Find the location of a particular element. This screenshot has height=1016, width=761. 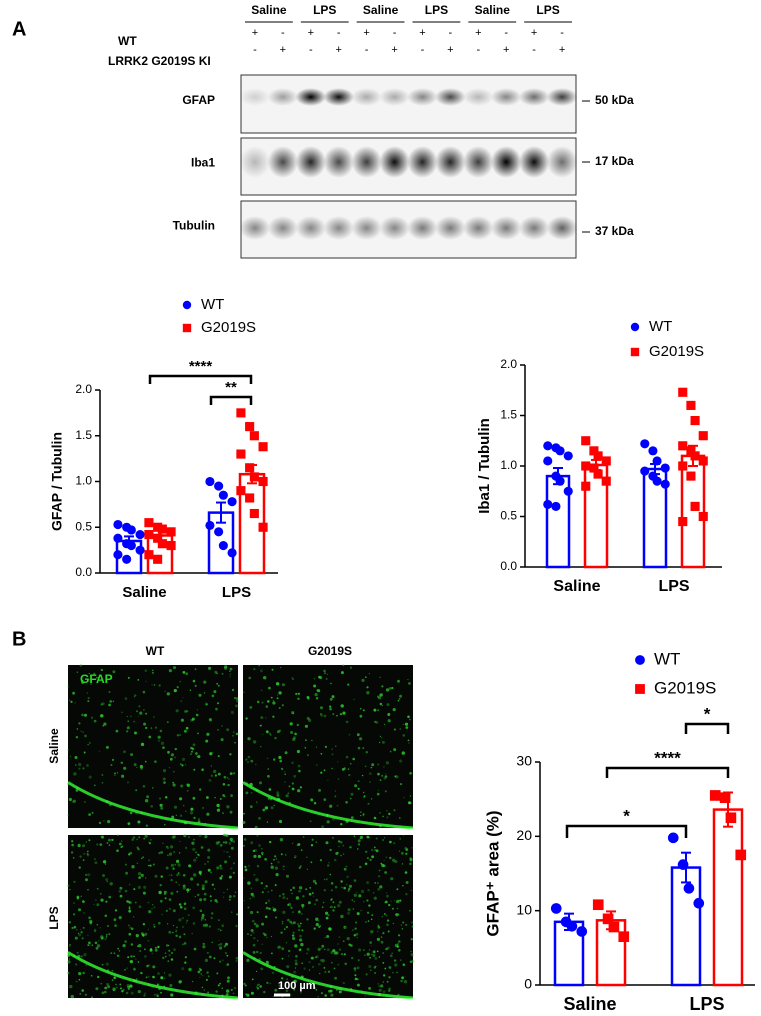

genotype-sign: + is located at coordinates (338, 50).